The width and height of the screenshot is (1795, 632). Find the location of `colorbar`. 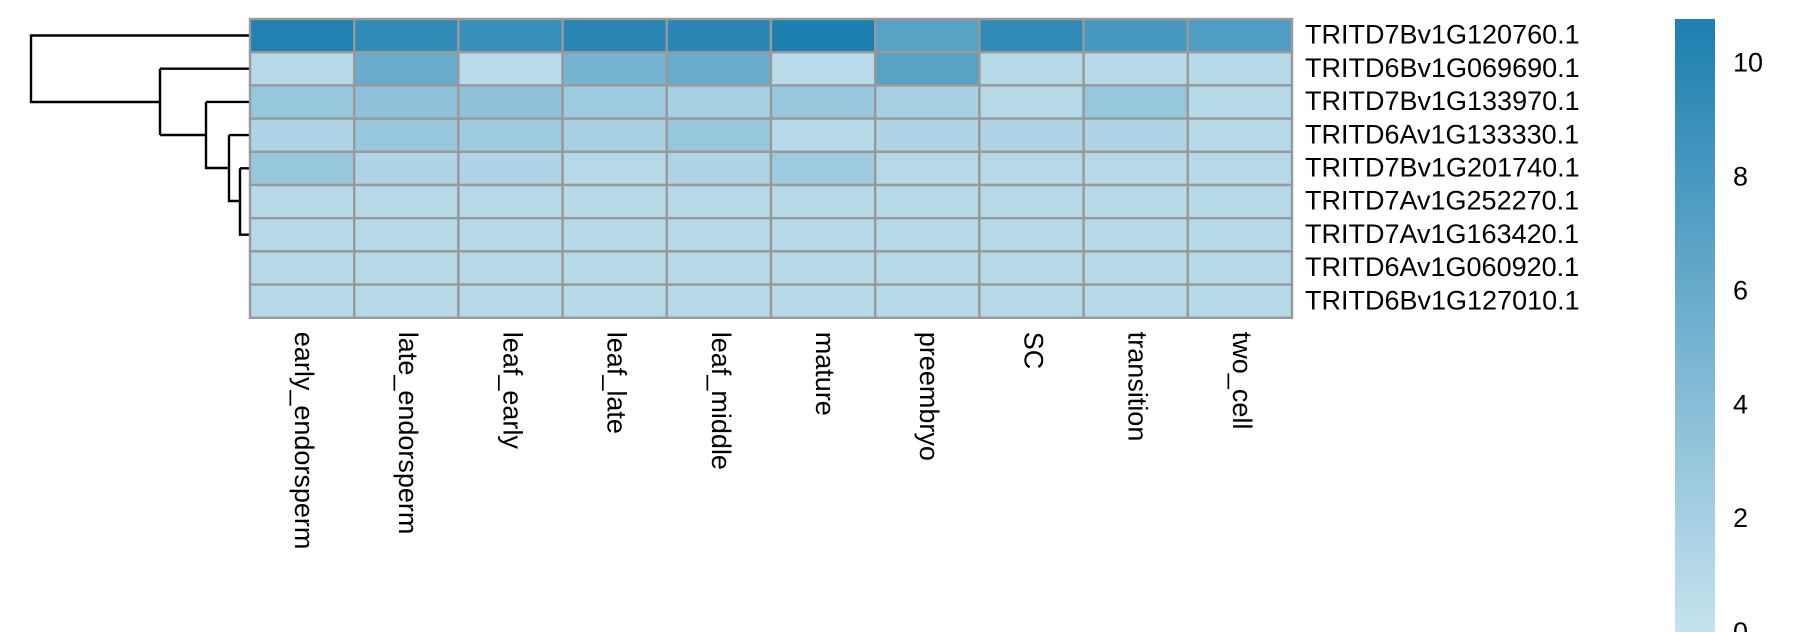

colorbar is located at coordinates (1695, 325).